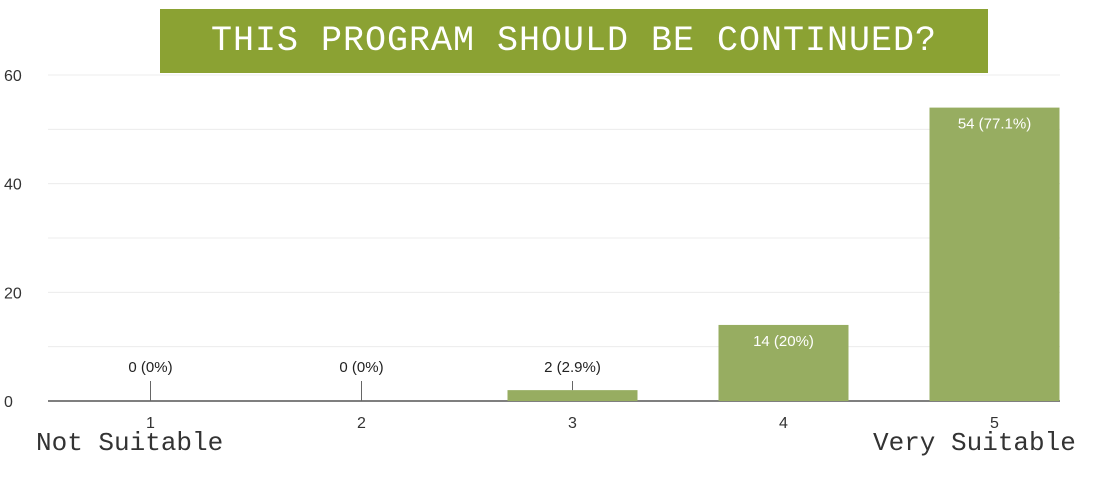 The image size is (1110, 477). What do you see at coordinates (13, 185) in the screenshot?
I see `y-tick-label: 40` at bounding box center [13, 185].